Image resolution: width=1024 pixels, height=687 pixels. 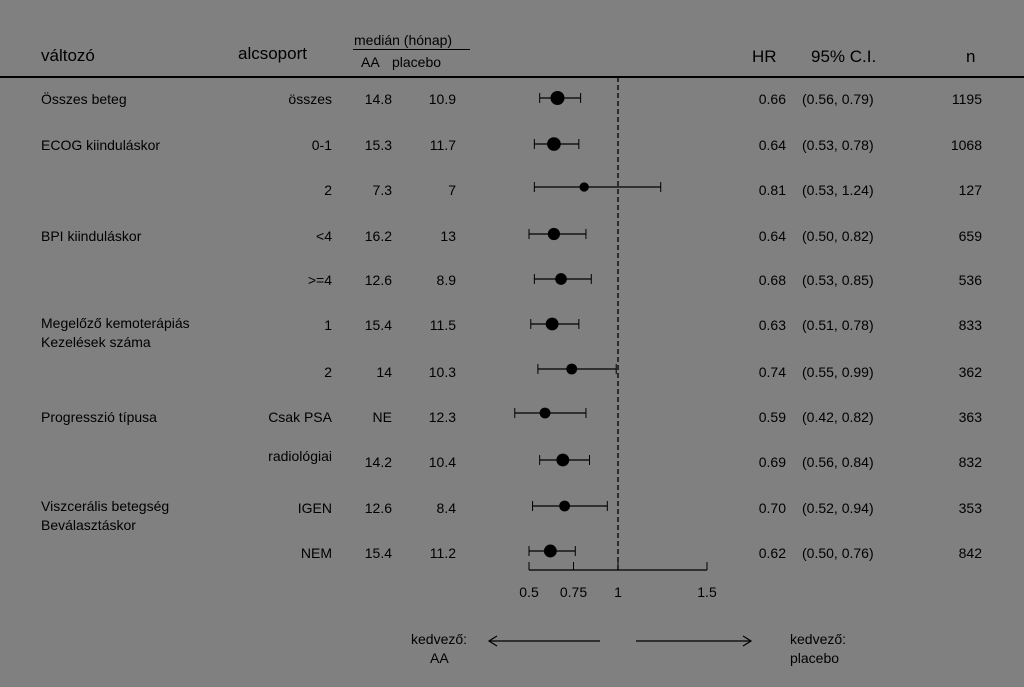 What do you see at coordinates (88, 525) in the screenshot?
I see `row-group-label-line2: Beválasztáskor` at bounding box center [88, 525].